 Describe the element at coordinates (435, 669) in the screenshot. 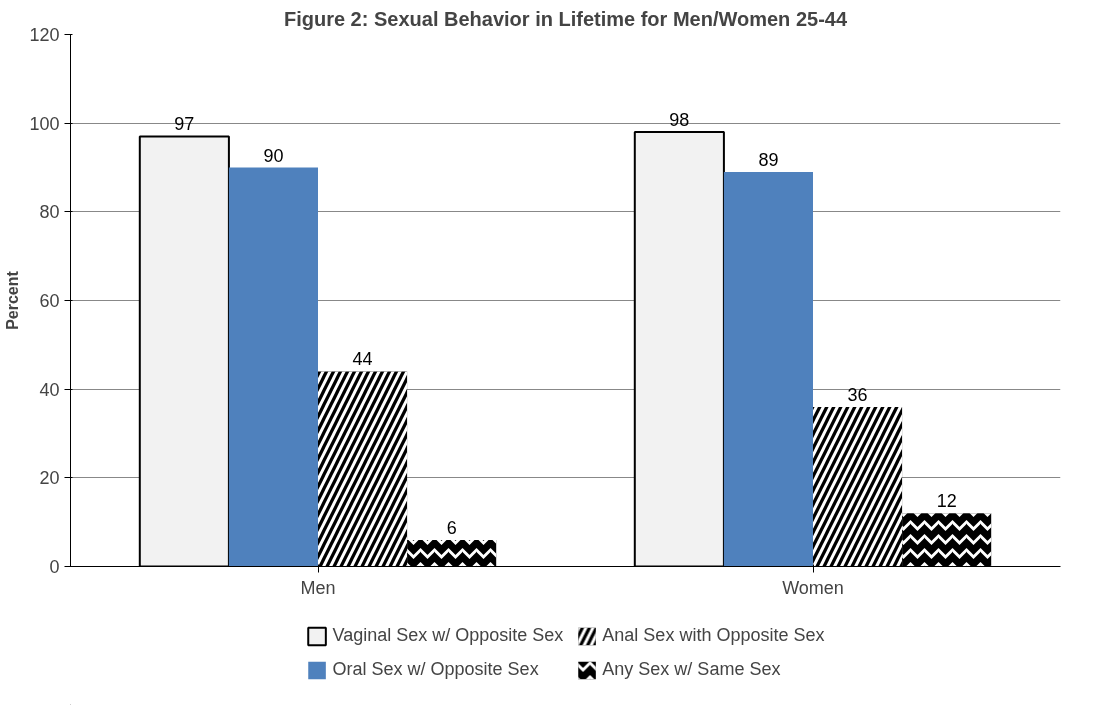

I see `legend-label: Oral Sex w/ Opposite Sex` at that location.